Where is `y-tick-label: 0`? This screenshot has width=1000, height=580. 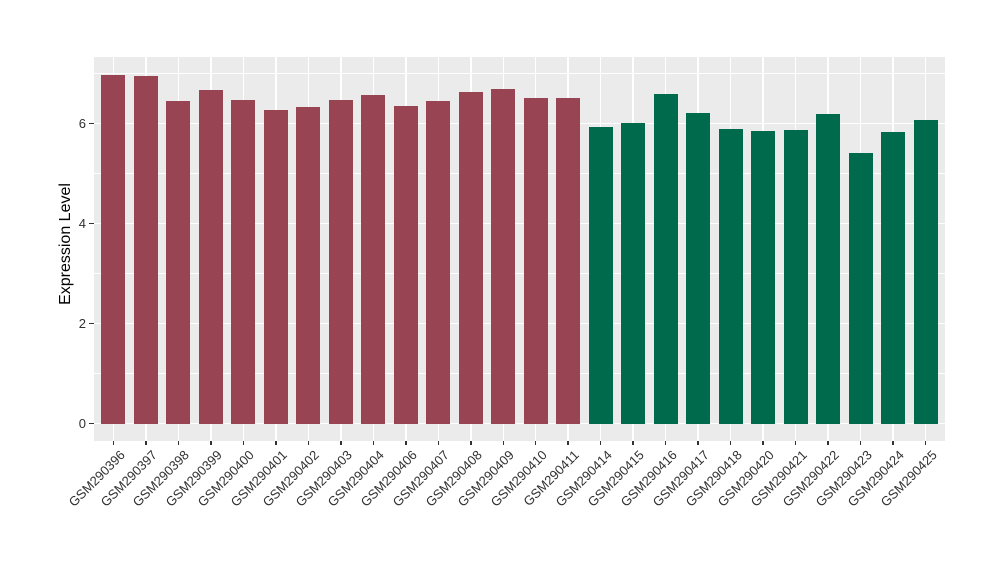 y-tick-label: 0 is located at coordinates (82, 423).